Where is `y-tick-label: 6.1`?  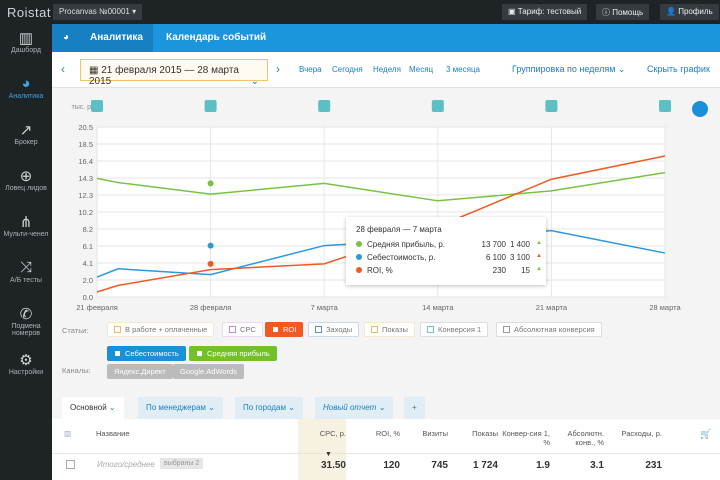 y-tick-label: 6.1 is located at coordinates (88, 246).